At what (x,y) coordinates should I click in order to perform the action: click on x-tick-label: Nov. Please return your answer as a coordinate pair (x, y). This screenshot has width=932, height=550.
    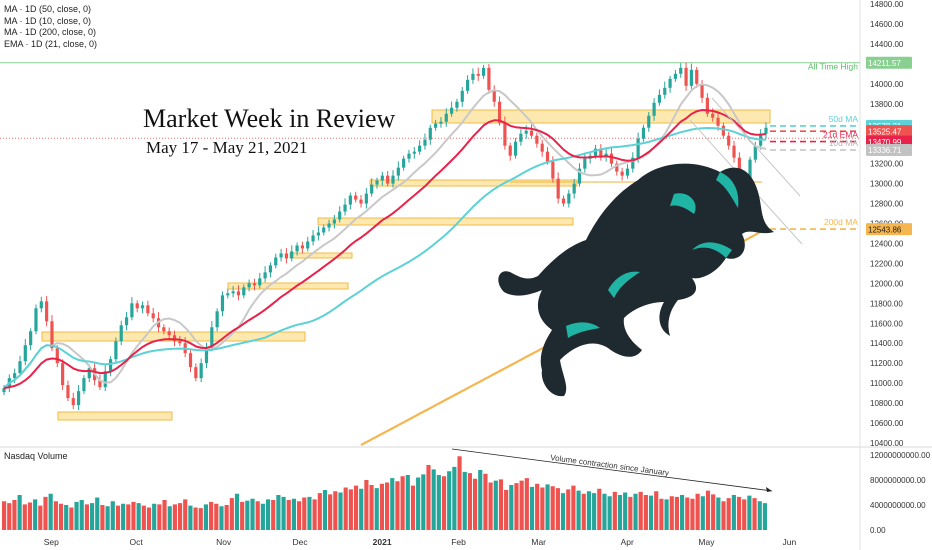
    Looking at the image, I should click on (224, 542).